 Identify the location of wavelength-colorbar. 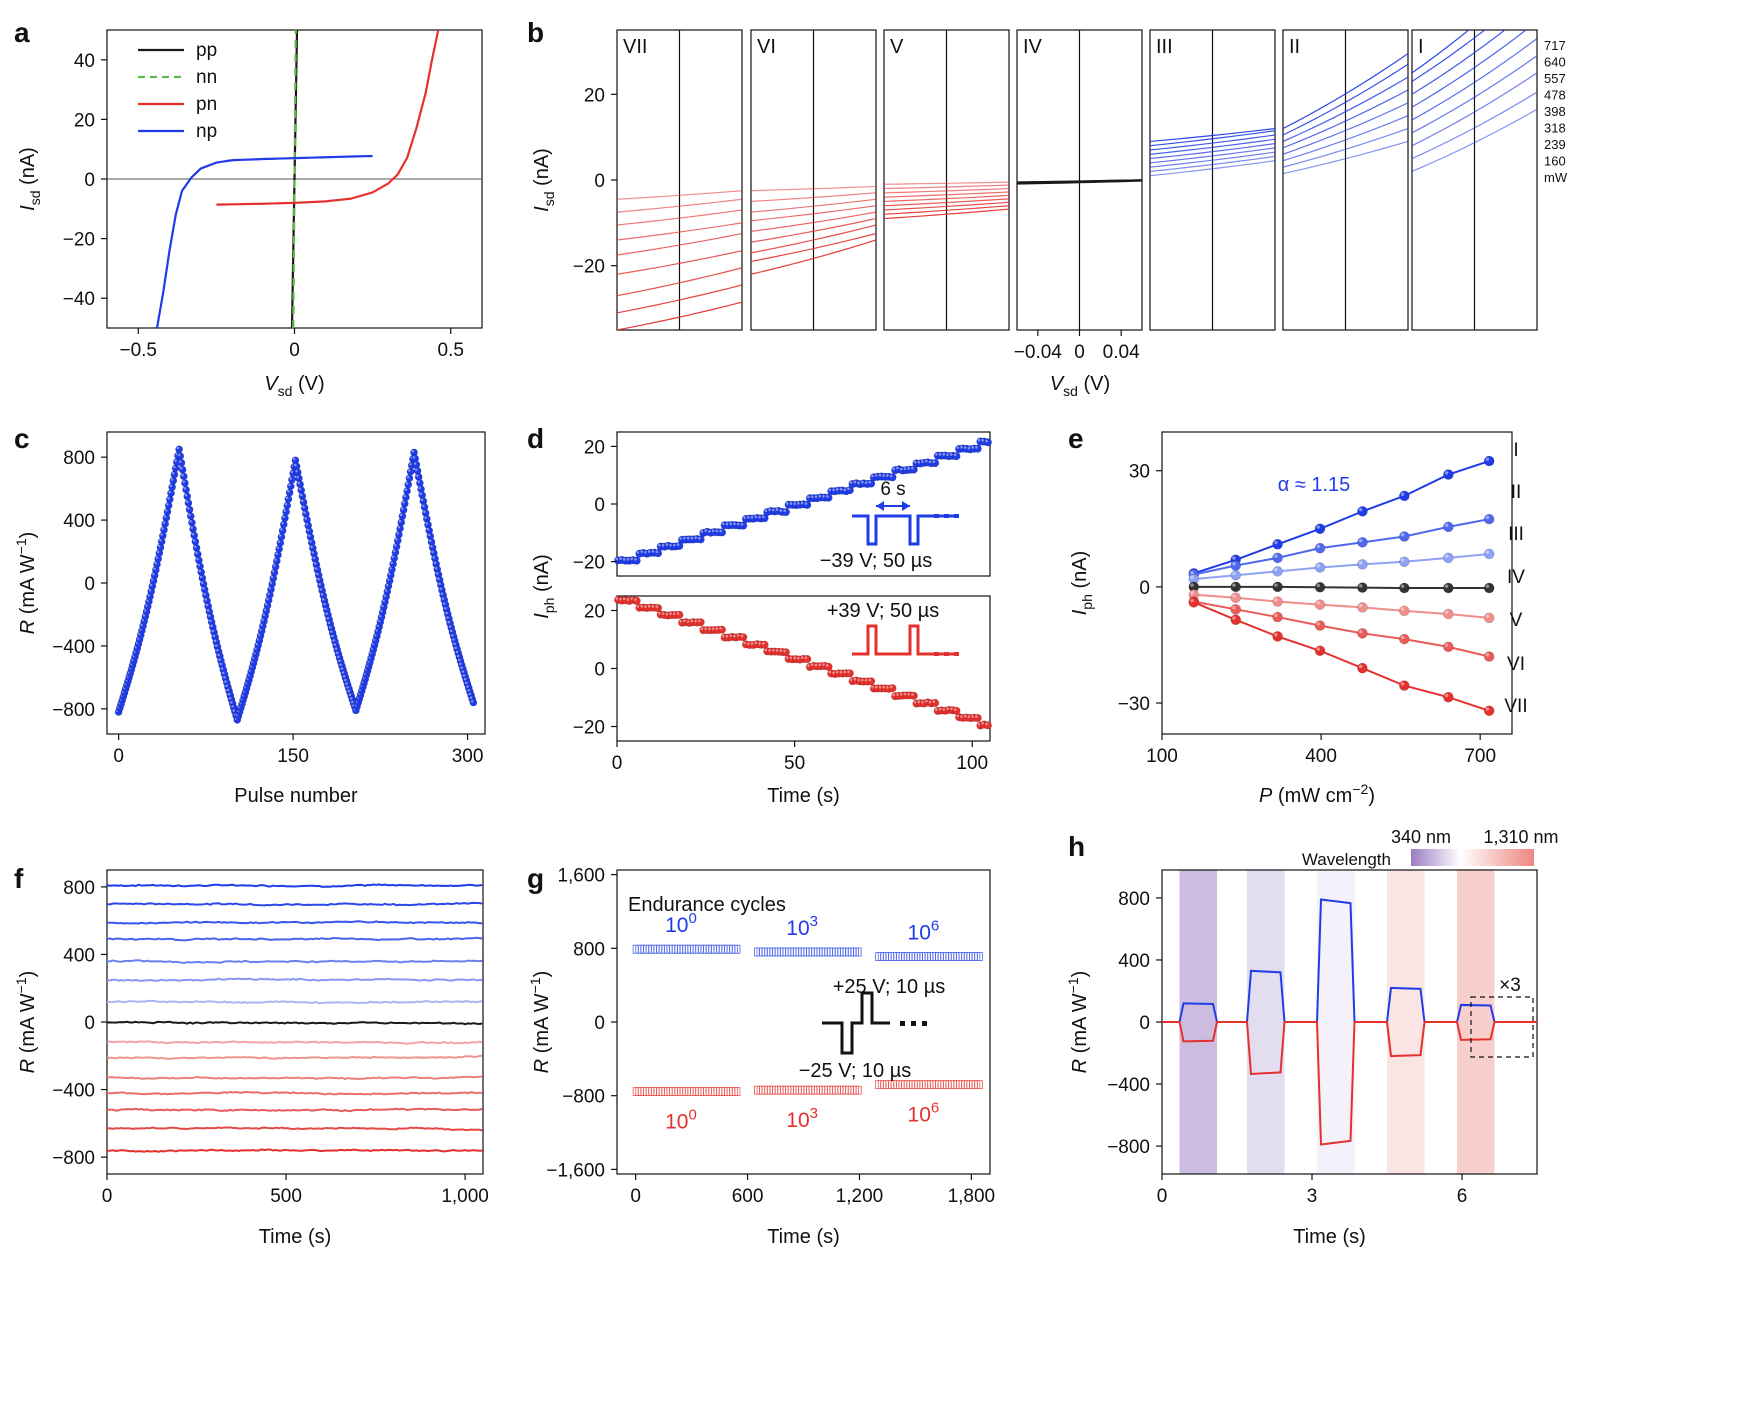
(1472, 857).